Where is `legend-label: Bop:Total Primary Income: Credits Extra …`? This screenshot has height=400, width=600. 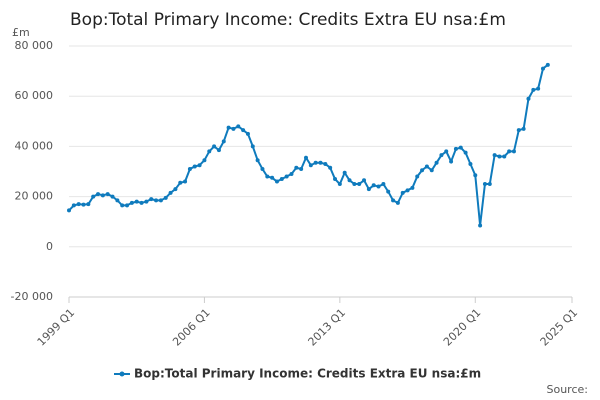
legend-label: Bop:Total Primary Income: Credits Extra … is located at coordinates (307, 374).